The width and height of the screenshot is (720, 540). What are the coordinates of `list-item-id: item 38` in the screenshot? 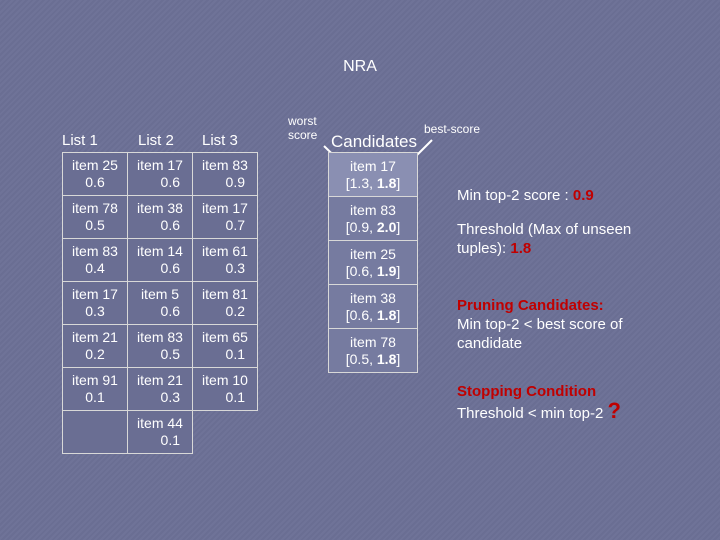 It's located at (160, 208).